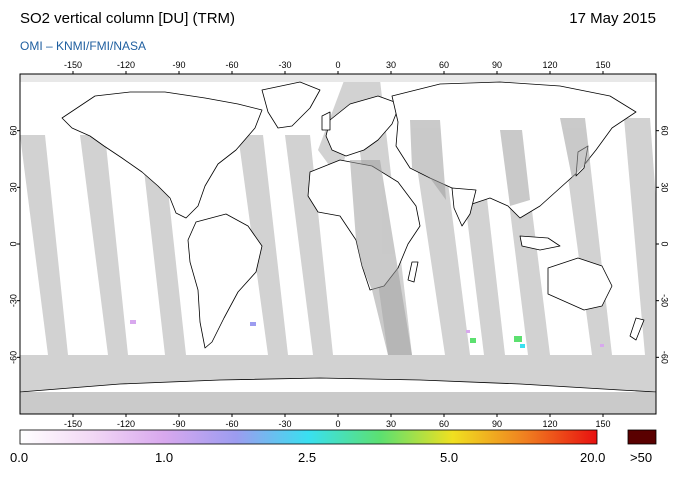 Image resolution: width=676 pixels, height=480 pixels. What do you see at coordinates (665, 131) in the screenshot?
I see `lat-label-right: 60` at bounding box center [665, 131].